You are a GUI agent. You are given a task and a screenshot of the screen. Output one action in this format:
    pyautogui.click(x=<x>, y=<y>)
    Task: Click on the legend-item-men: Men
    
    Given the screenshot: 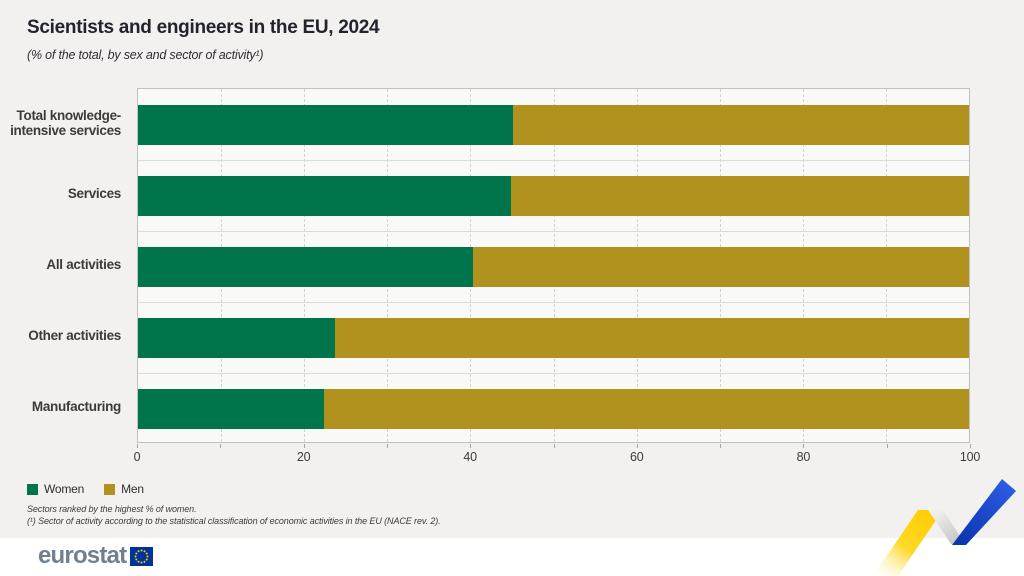 What is the action you would take?
    pyautogui.click(x=124, y=489)
    